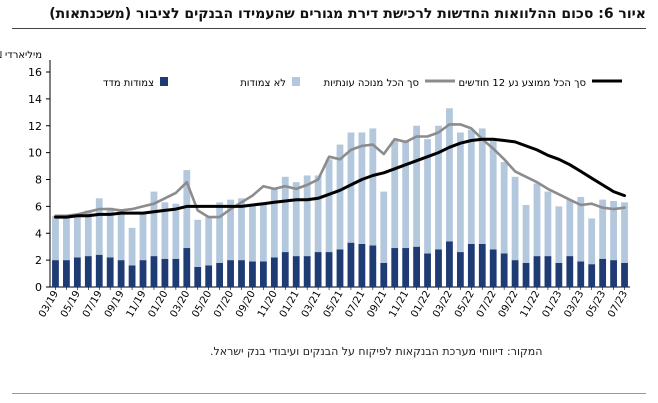 The image size is (658, 403). What do you see at coordinates (522, 83) in the screenshot?
I see `legend-label: סך הכל ממוצע נע 12 חודשים` at bounding box center [522, 83].